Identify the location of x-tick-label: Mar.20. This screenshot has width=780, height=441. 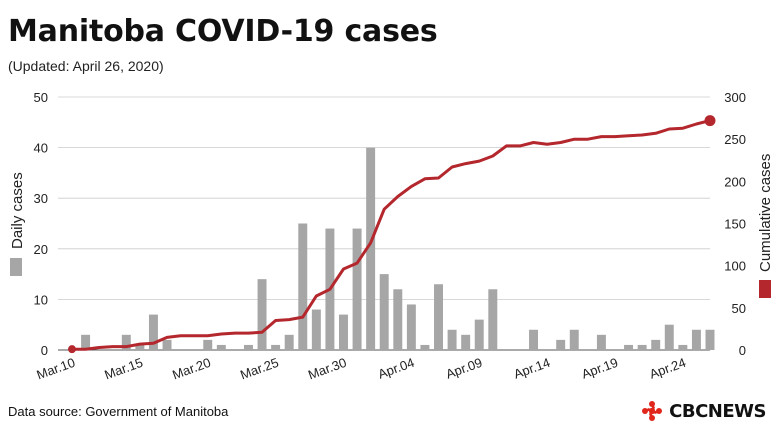
(191, 369).